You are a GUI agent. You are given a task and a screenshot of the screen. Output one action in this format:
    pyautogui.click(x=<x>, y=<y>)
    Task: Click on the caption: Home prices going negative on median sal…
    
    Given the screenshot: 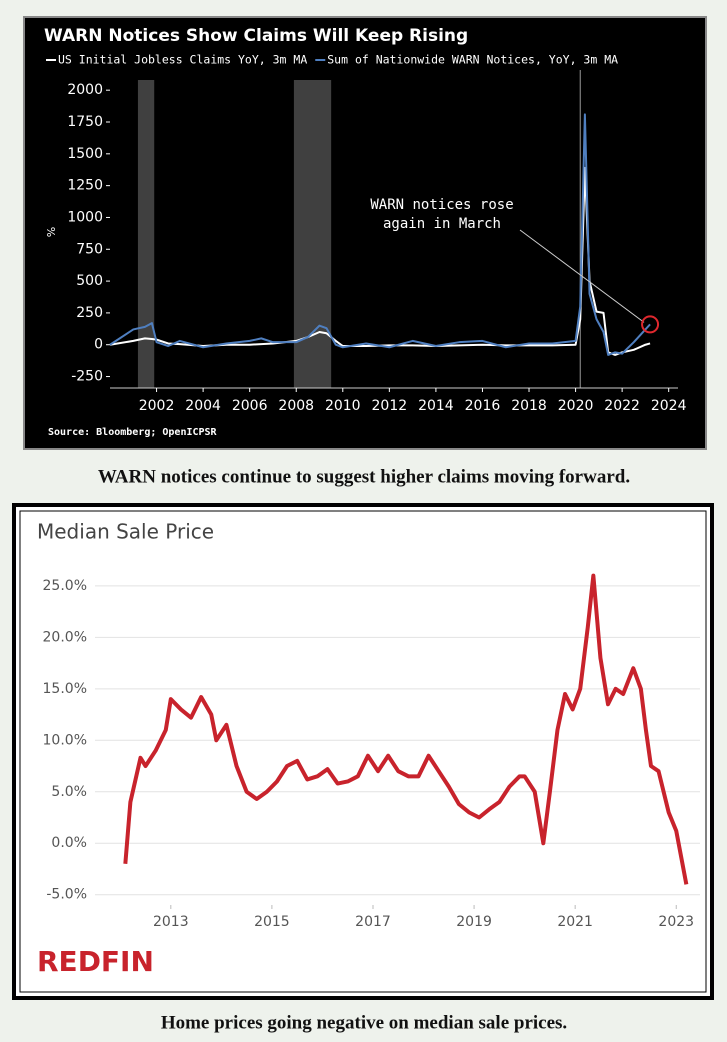 What is the action you would take?
    pyautogui.click(x=364, y=1022)
    